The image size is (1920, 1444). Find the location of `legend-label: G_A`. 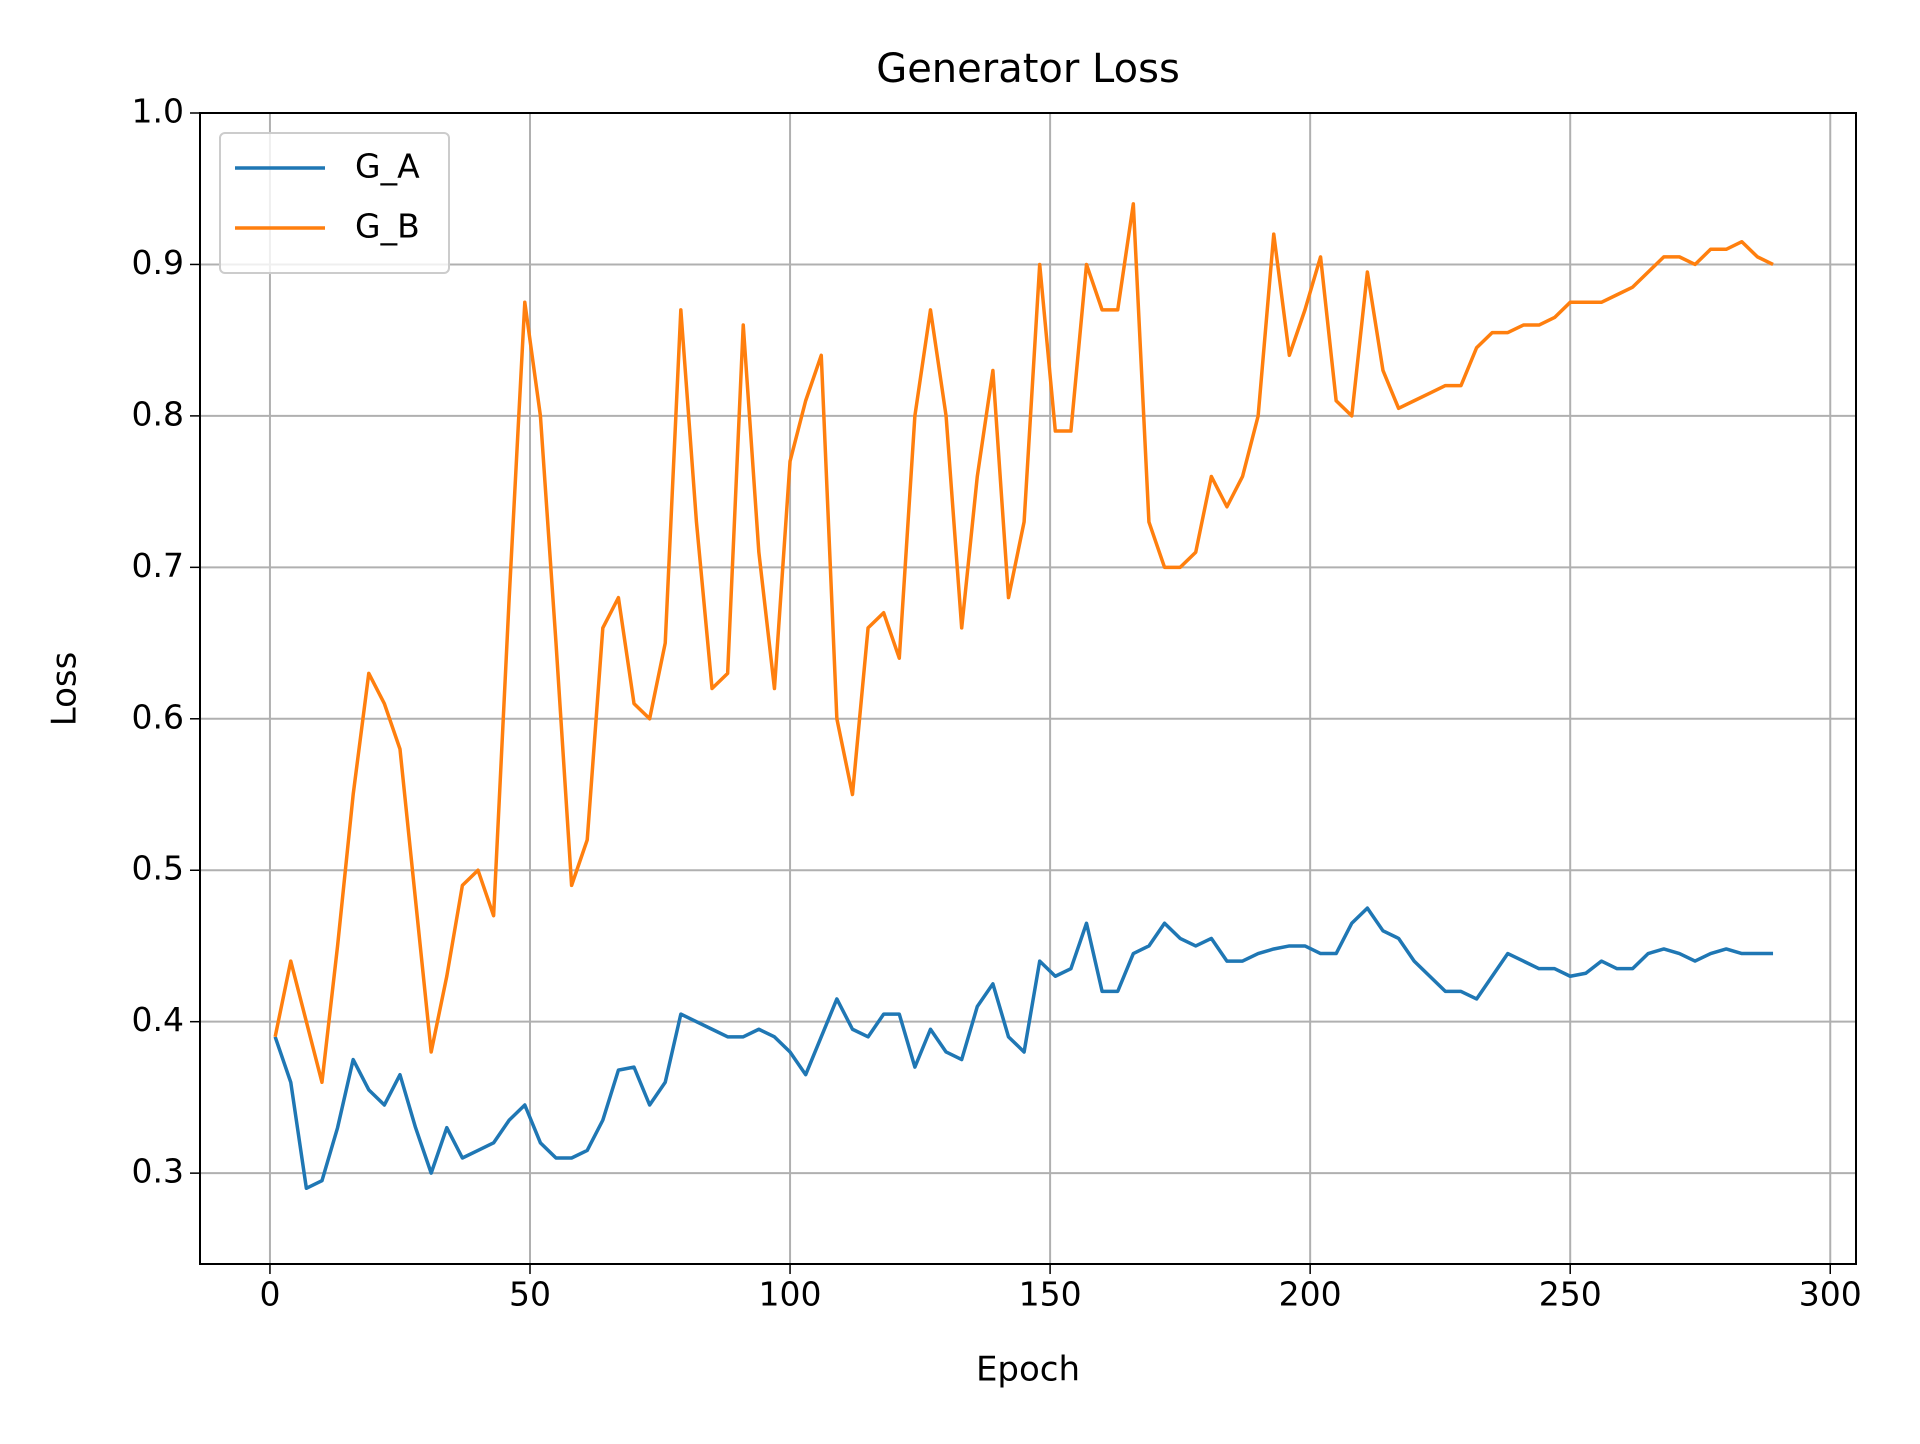

legend-label: G_A is located at coordinates (387, 166).